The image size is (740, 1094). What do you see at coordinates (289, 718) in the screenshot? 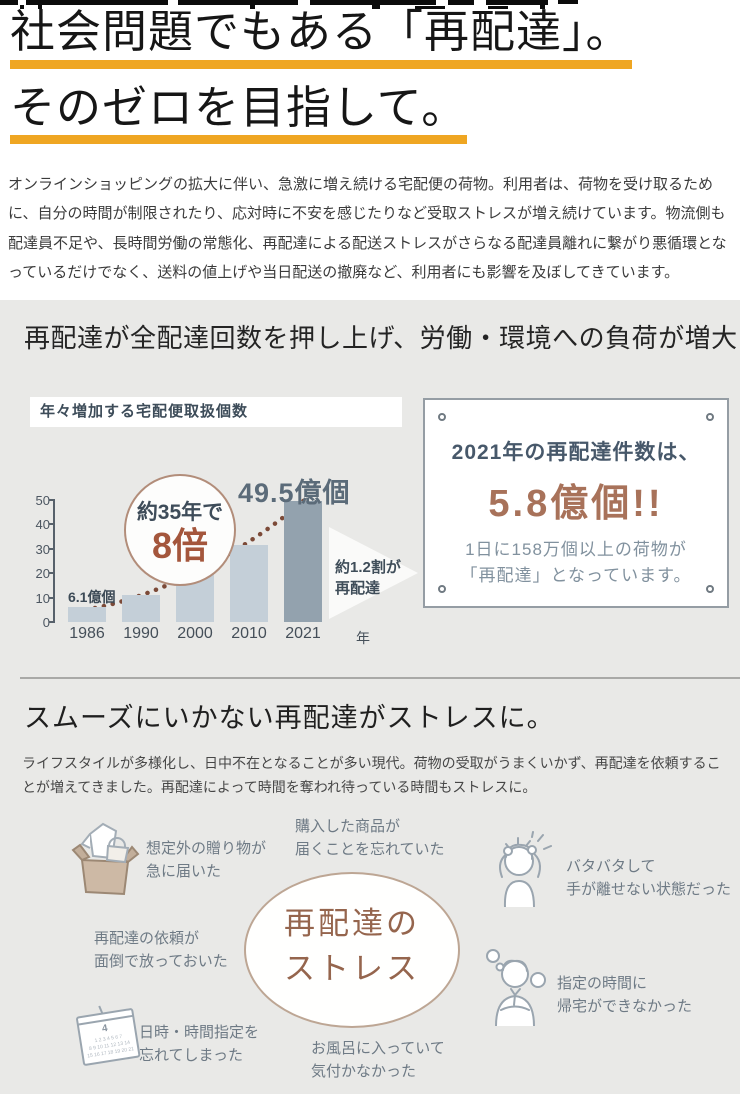
I see `section2-heading: スムーズにいかない再配達がストレスに。` at bounding box center [289, 718].